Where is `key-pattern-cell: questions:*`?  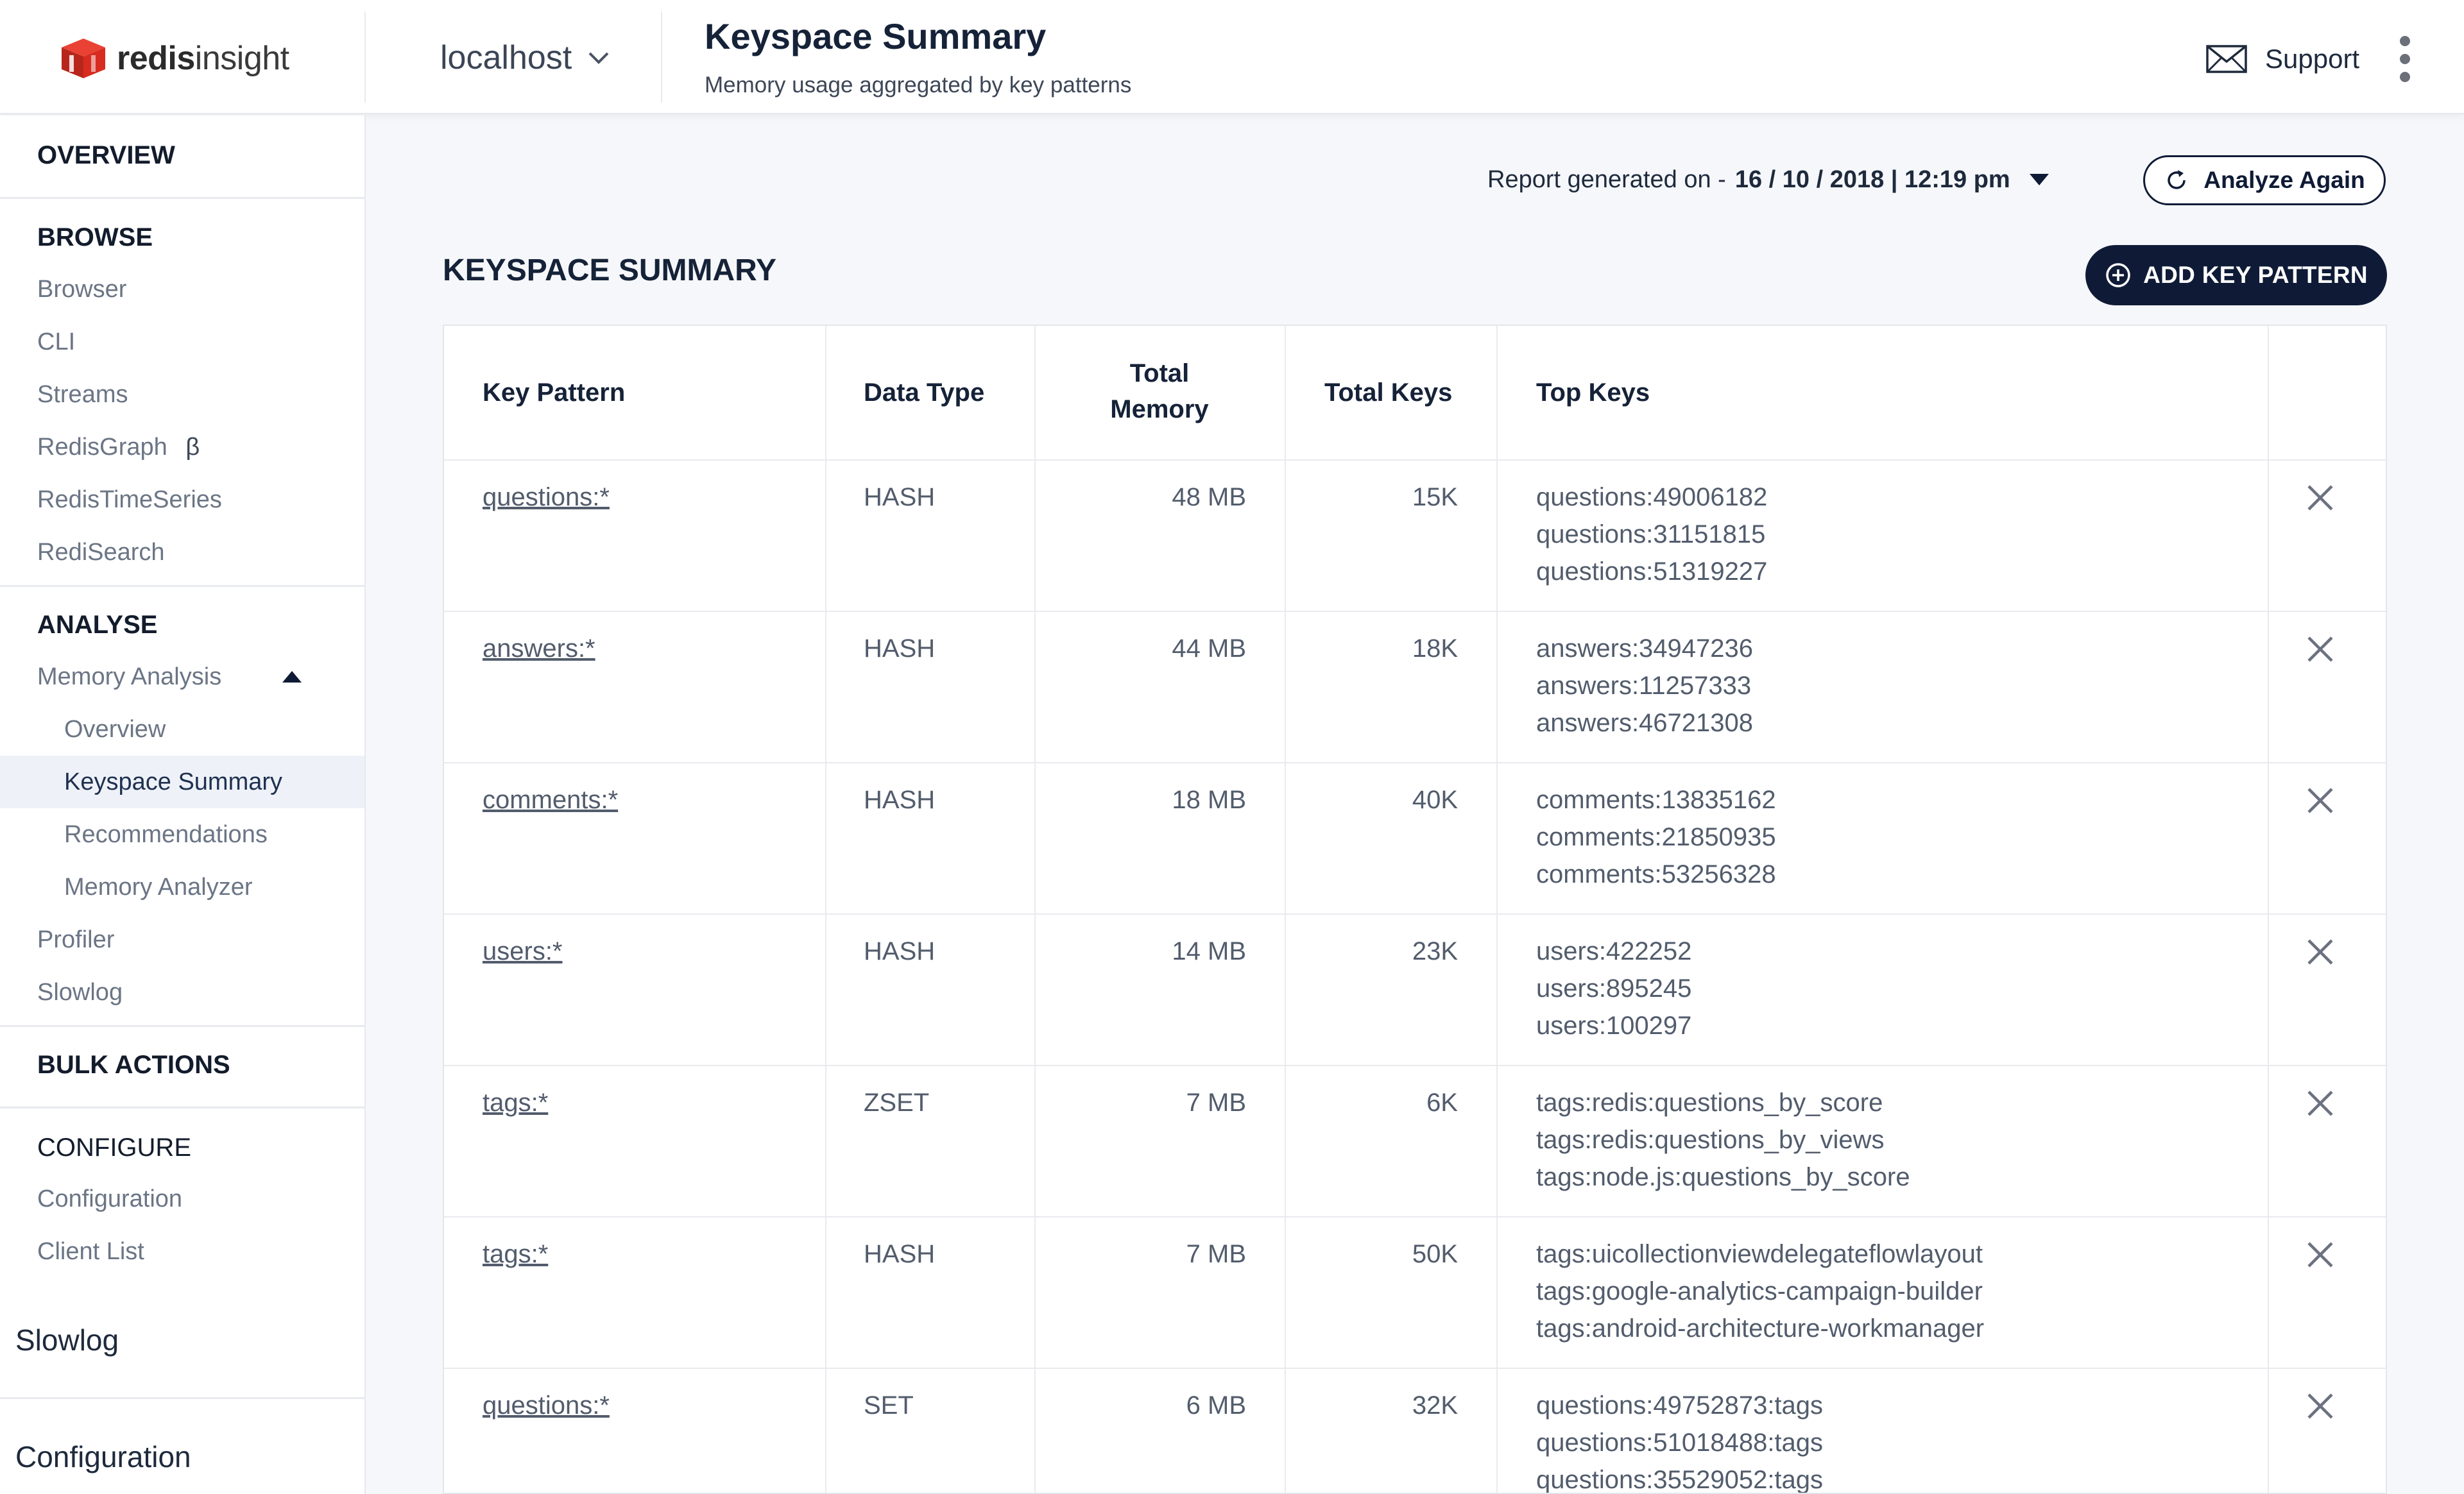
key-pattern-cell: questions:* is located at coordinates (547, 498).